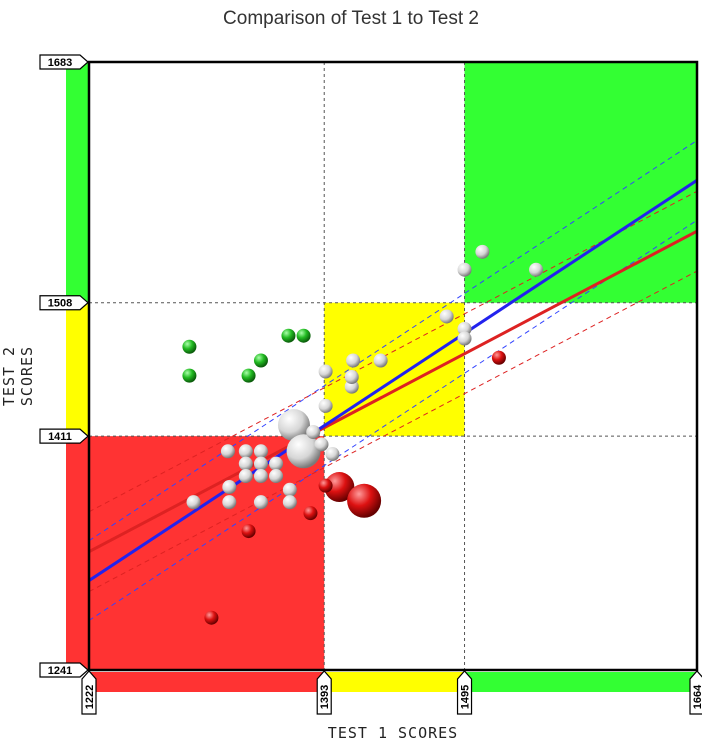 Image resolution: width=702 pixels, height=746 pixels. What do you see at coordinates (466, 697) in the screenshot?
I see `svg-text: 1495` at bounding box center [466, 697].